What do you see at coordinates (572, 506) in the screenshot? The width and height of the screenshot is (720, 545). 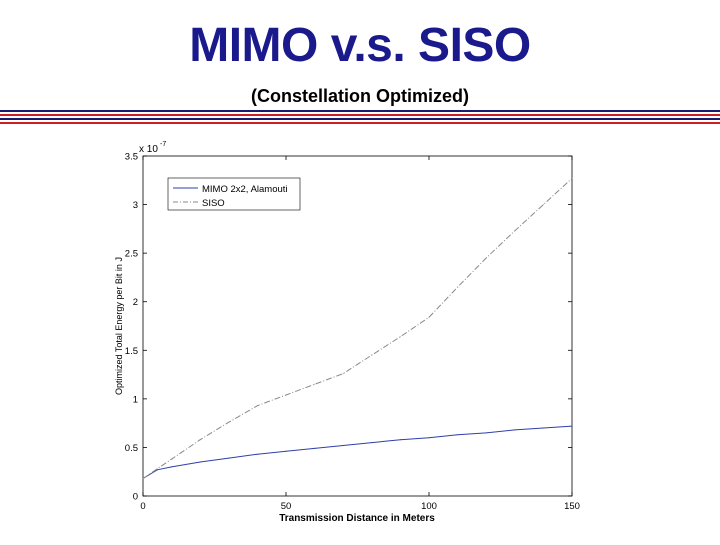 I see `x-tick-label: 150` at bounding box center [572, 506].